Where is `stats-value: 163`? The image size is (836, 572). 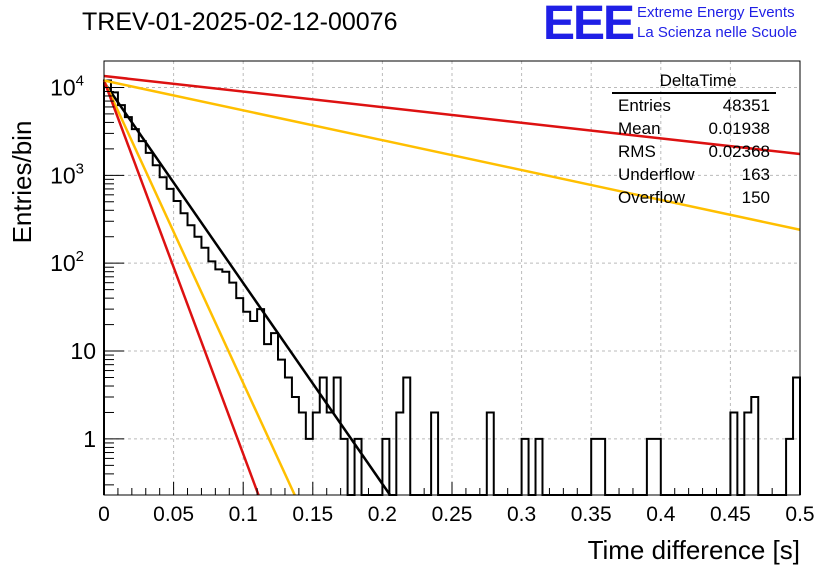
stats-value: 163 is located at coordinates (755, 174).